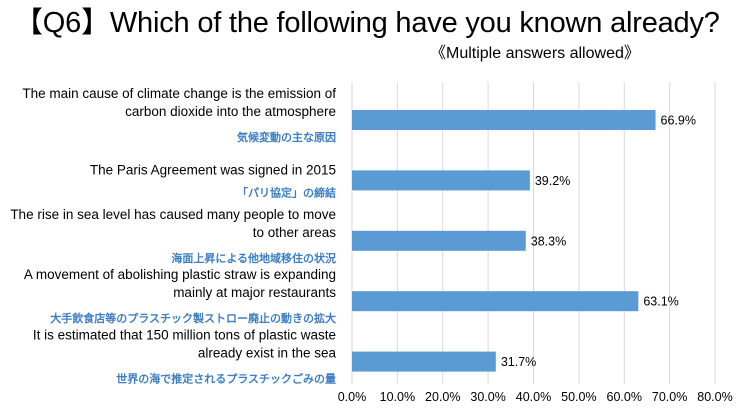 The width and height of the screenshot is (736, 409). Describe the element at coordinates (442, 397) in the screenshot. I see `x-tick-label: 20.0%` at that location.